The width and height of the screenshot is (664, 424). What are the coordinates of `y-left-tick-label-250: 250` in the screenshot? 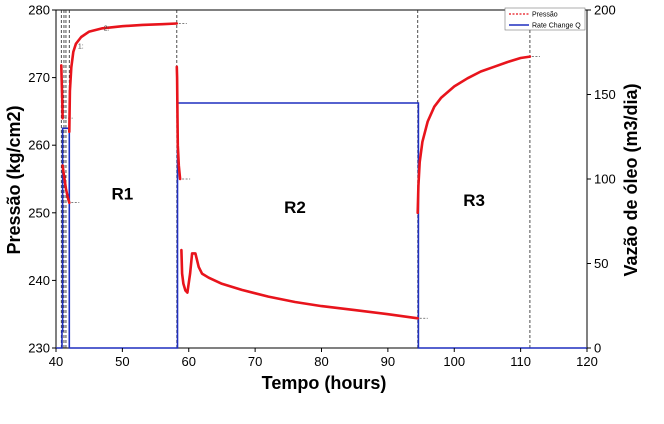 It's located at (39, 212).